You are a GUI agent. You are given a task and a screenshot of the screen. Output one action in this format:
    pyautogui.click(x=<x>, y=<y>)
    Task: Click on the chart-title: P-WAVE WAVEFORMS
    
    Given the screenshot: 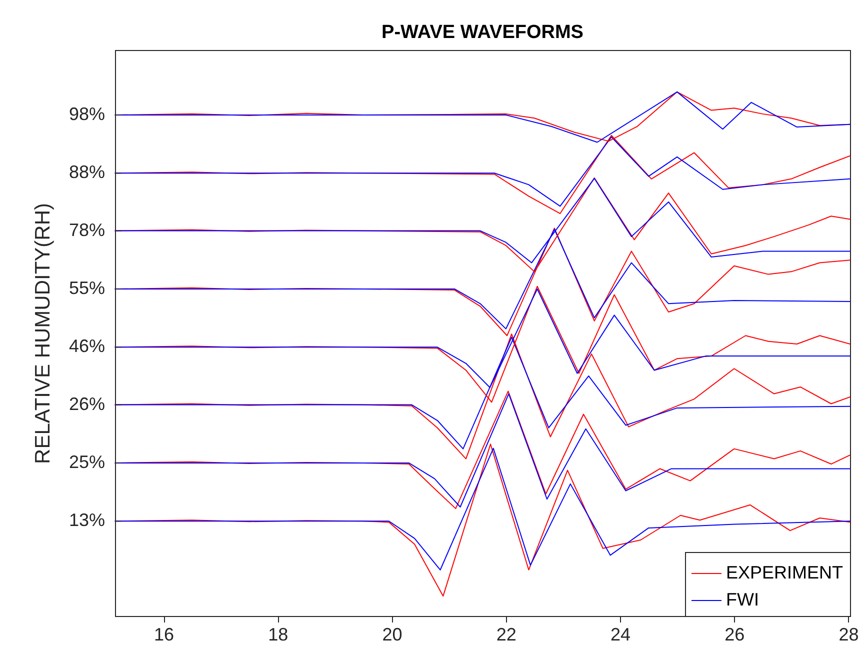 What is the action you would take?
    pyautogui.click(x=483, y=32)
    